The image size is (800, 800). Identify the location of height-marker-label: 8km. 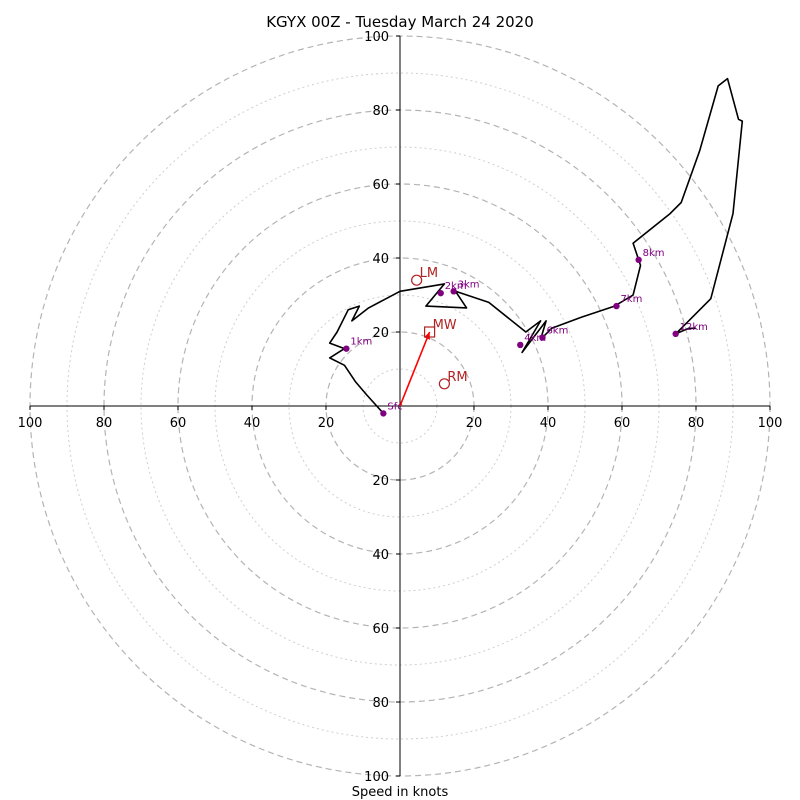
(654, 253).